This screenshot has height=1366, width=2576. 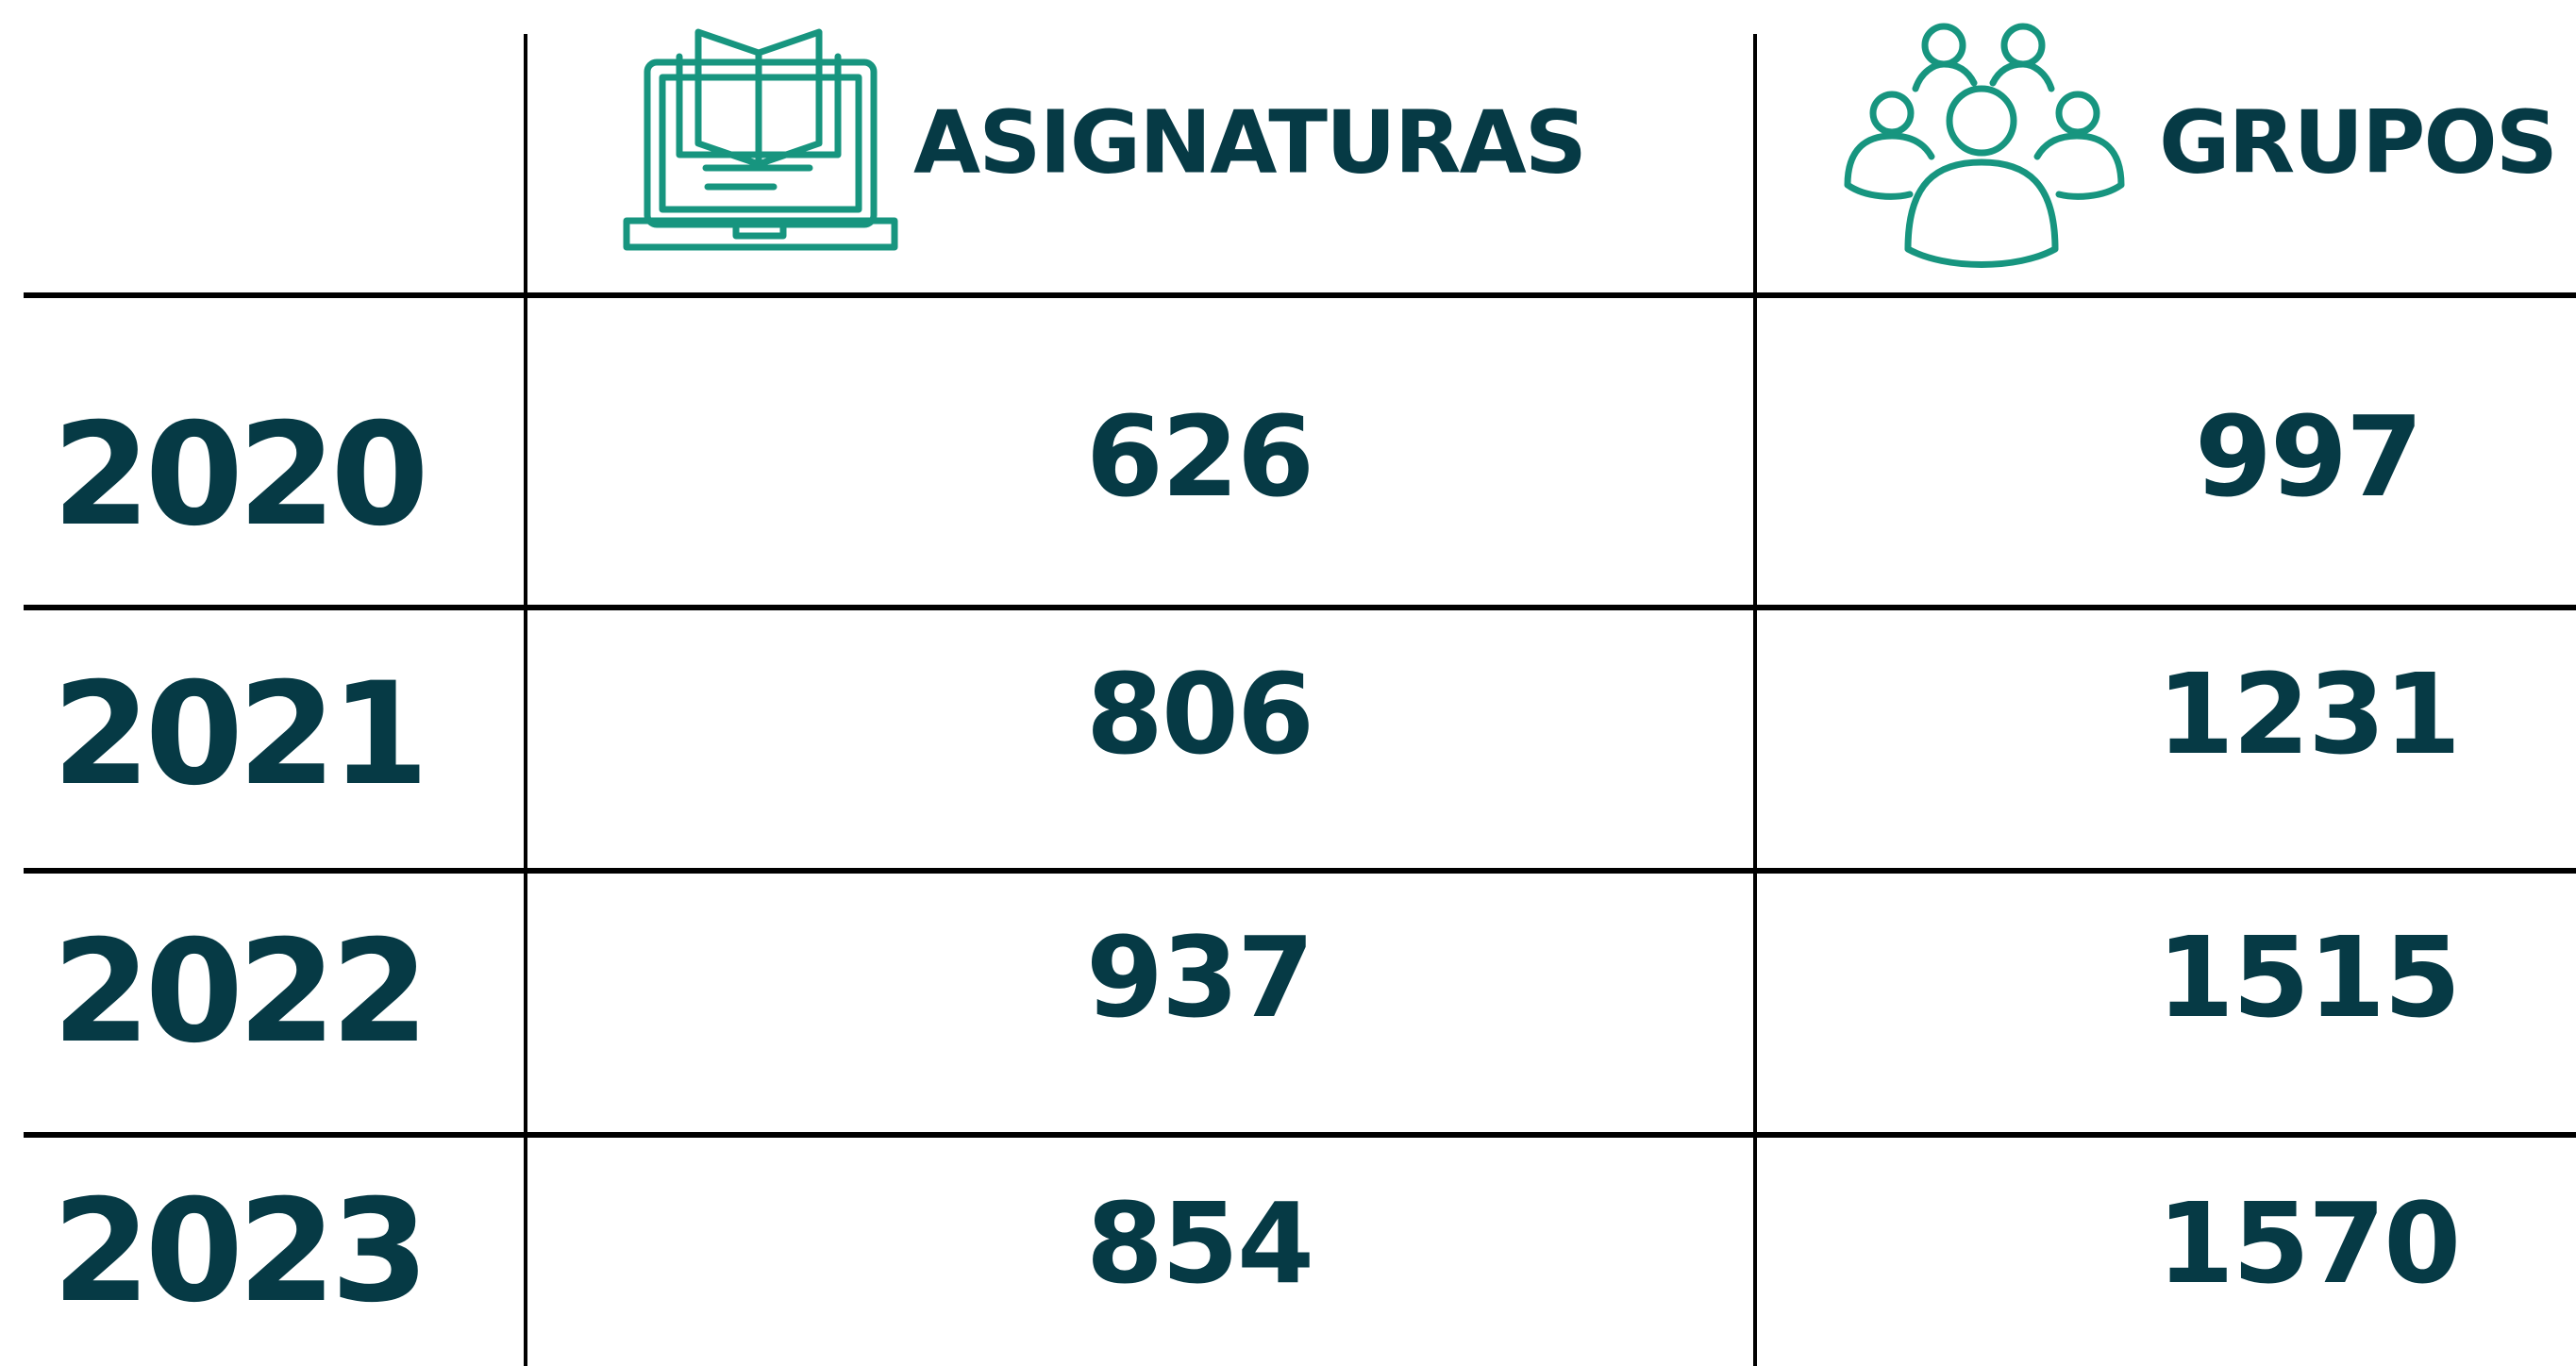 What do you see at coordinates (1249, 142) in the screenshot?
I see `column-header: ASIGNATURAS` at bounding box center [1249, 142].